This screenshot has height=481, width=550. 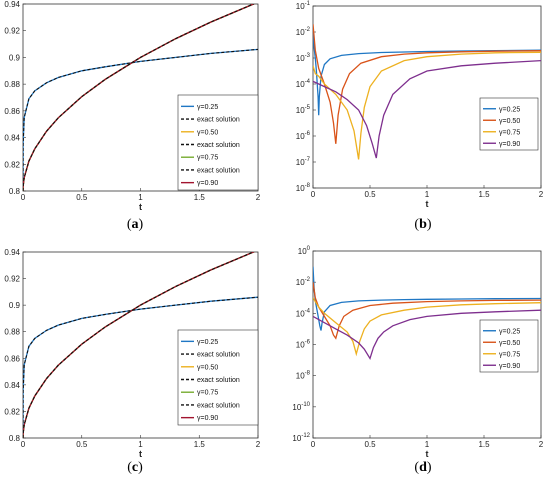 What do you see at coordinates (15, 57) in the screenshot?
I see `y-tick-label: 0.9` at bounding box center [15, 57].